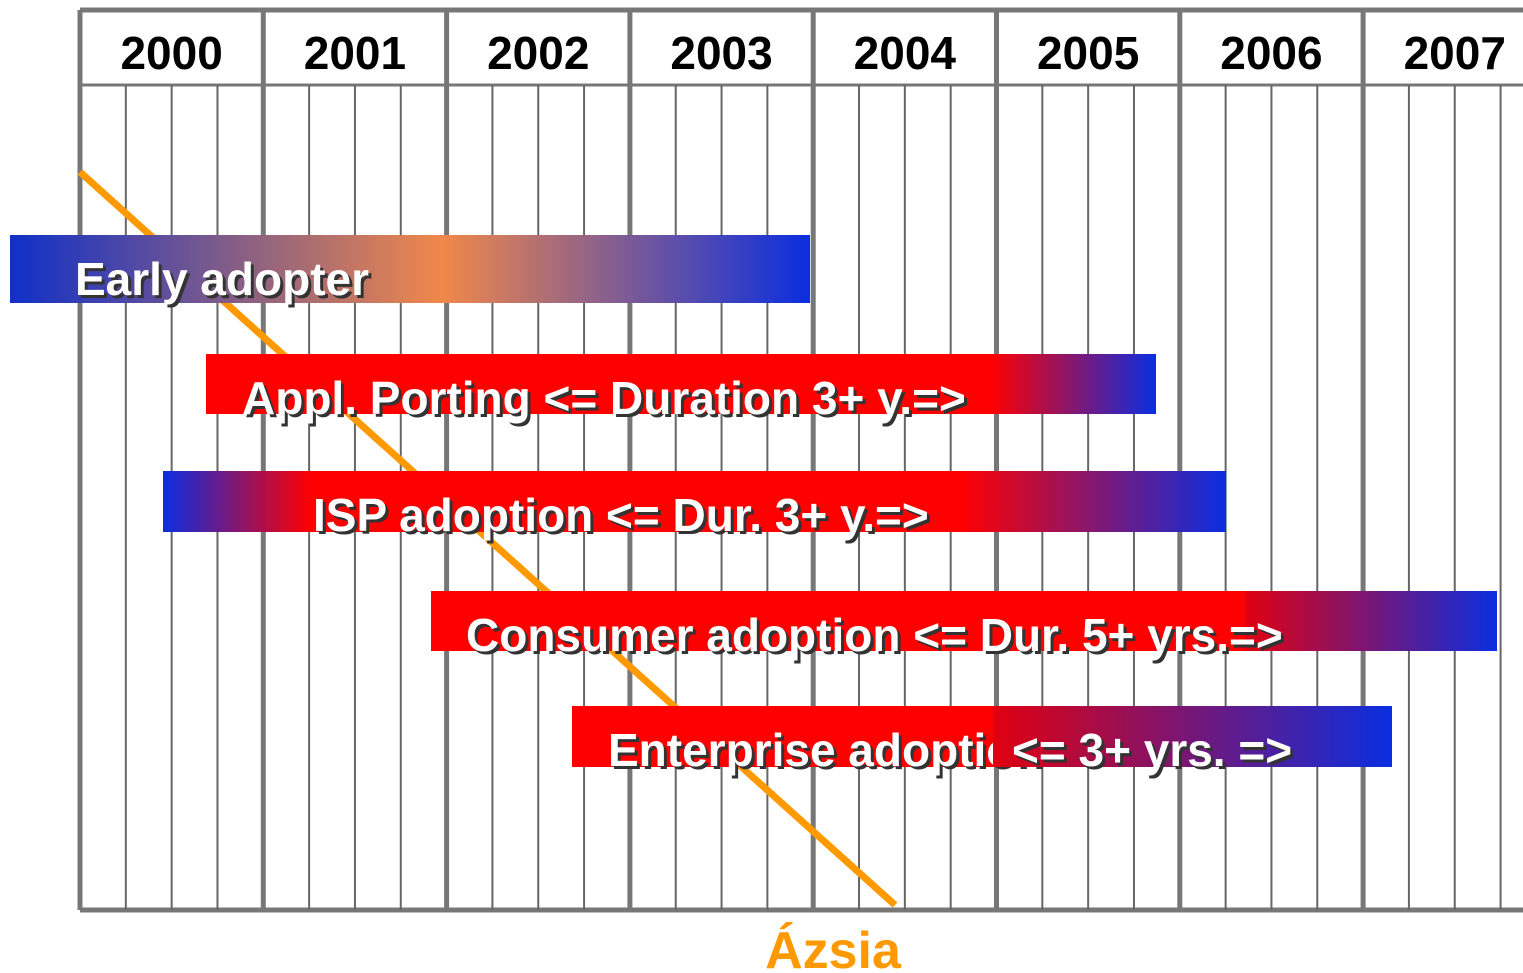 The image size is (1523, 973). What do you see at coordinates (1271, 53) in the screenshot?
I see `year-label: 2006` at bounding box center [1271, 53].